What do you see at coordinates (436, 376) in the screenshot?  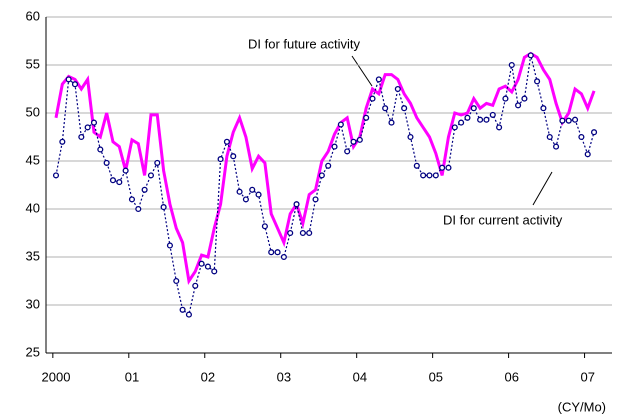 I see `x-tick-label: 05` at bounding box center [436, 376].